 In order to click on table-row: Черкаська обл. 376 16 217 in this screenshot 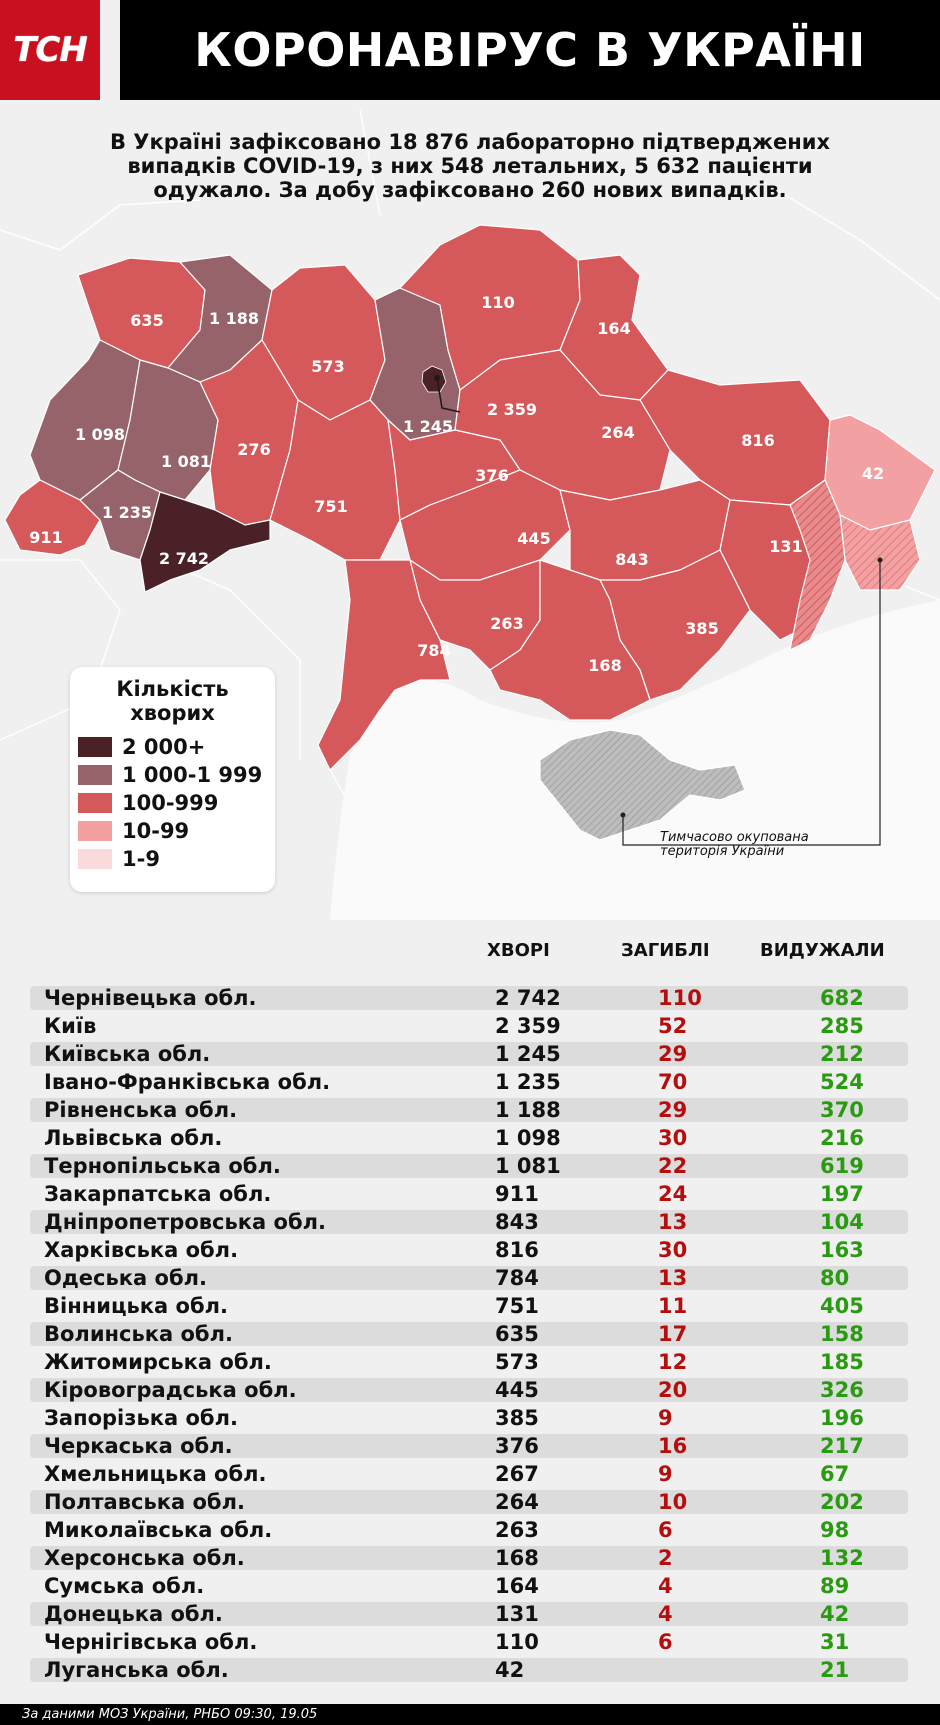, I will do `click(469, 1446)`.